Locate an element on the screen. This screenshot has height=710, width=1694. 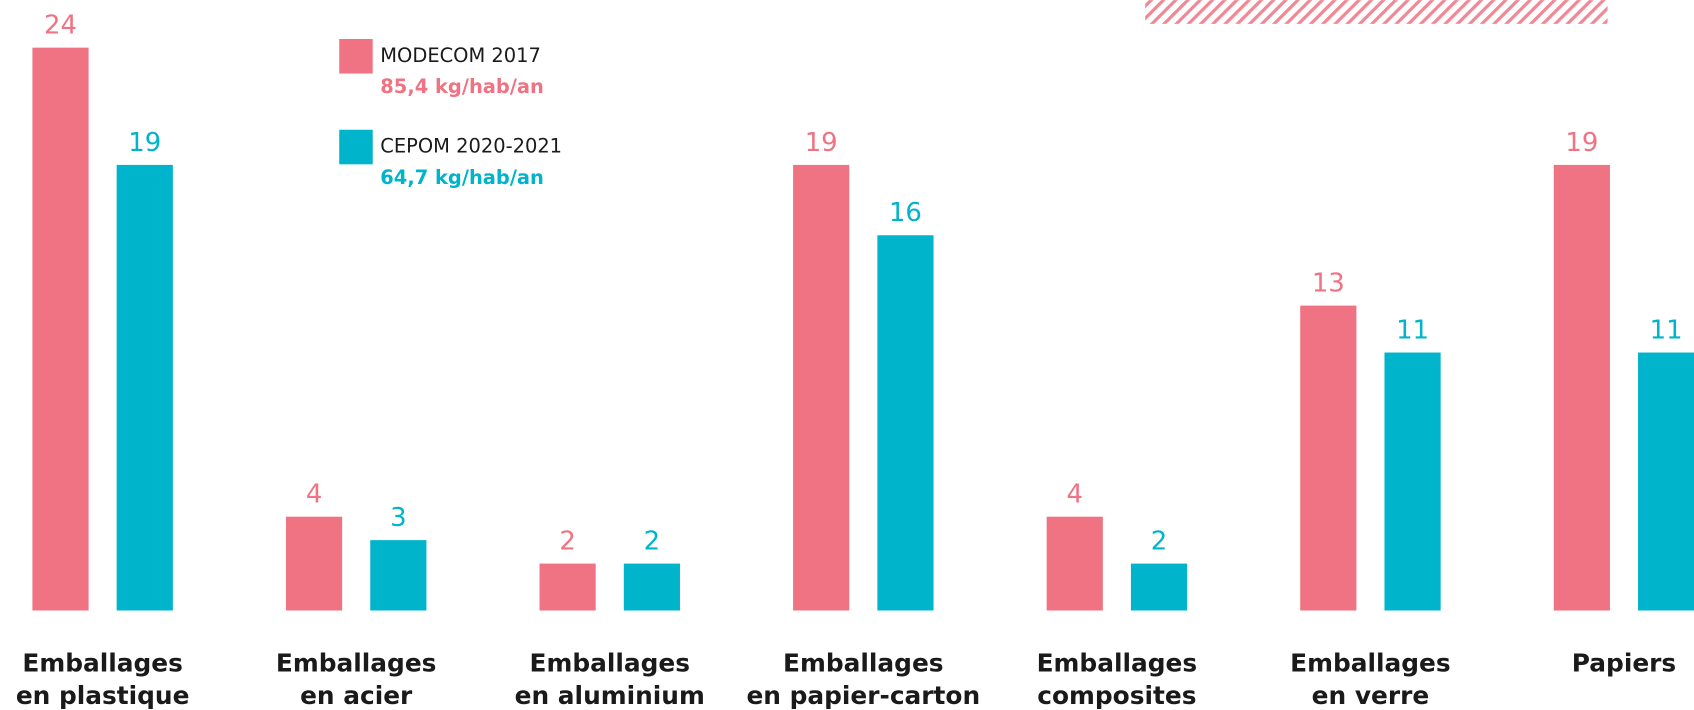
legend-label: MODECOM 2017 is located at coordinates (460, 55).